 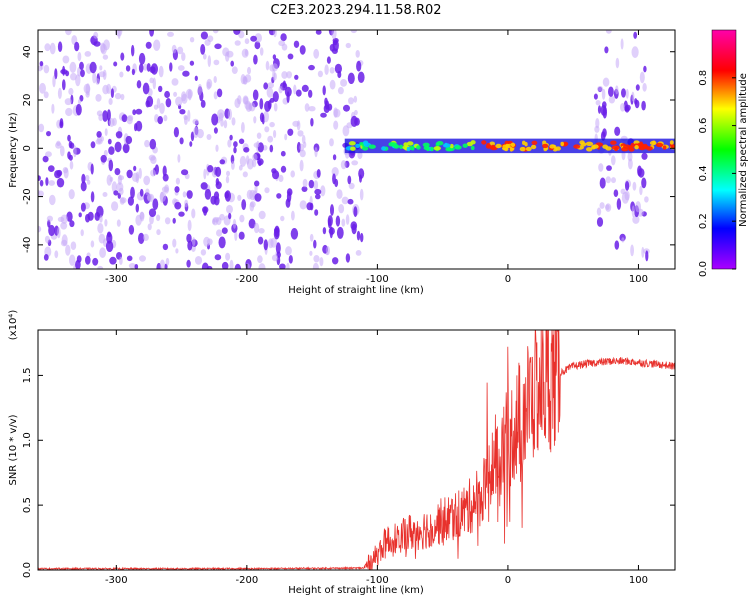 What do you see at coordinates (27, 51) in the screenshot?
I see `y-tick-label: 40` at bounding box center [27, 51].